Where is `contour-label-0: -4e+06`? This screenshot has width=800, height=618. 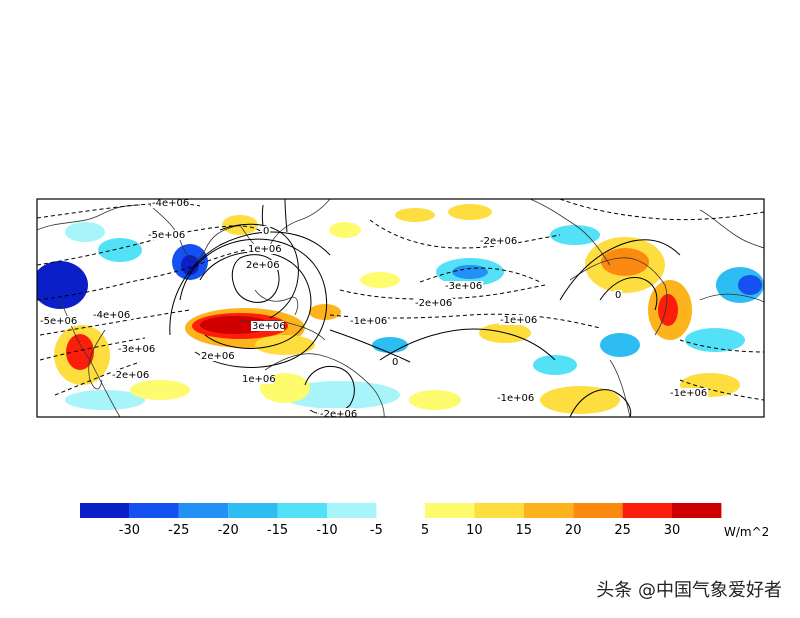 contour-label-0: -4e+06 is located at coordinates (170, 203).